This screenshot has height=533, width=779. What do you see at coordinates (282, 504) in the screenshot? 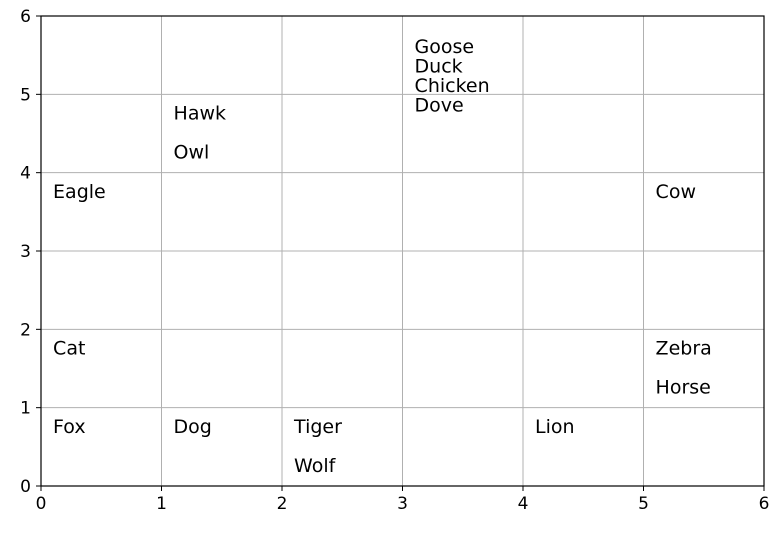
I see `x-tick-label: 2` at bounding box center [282, 504].